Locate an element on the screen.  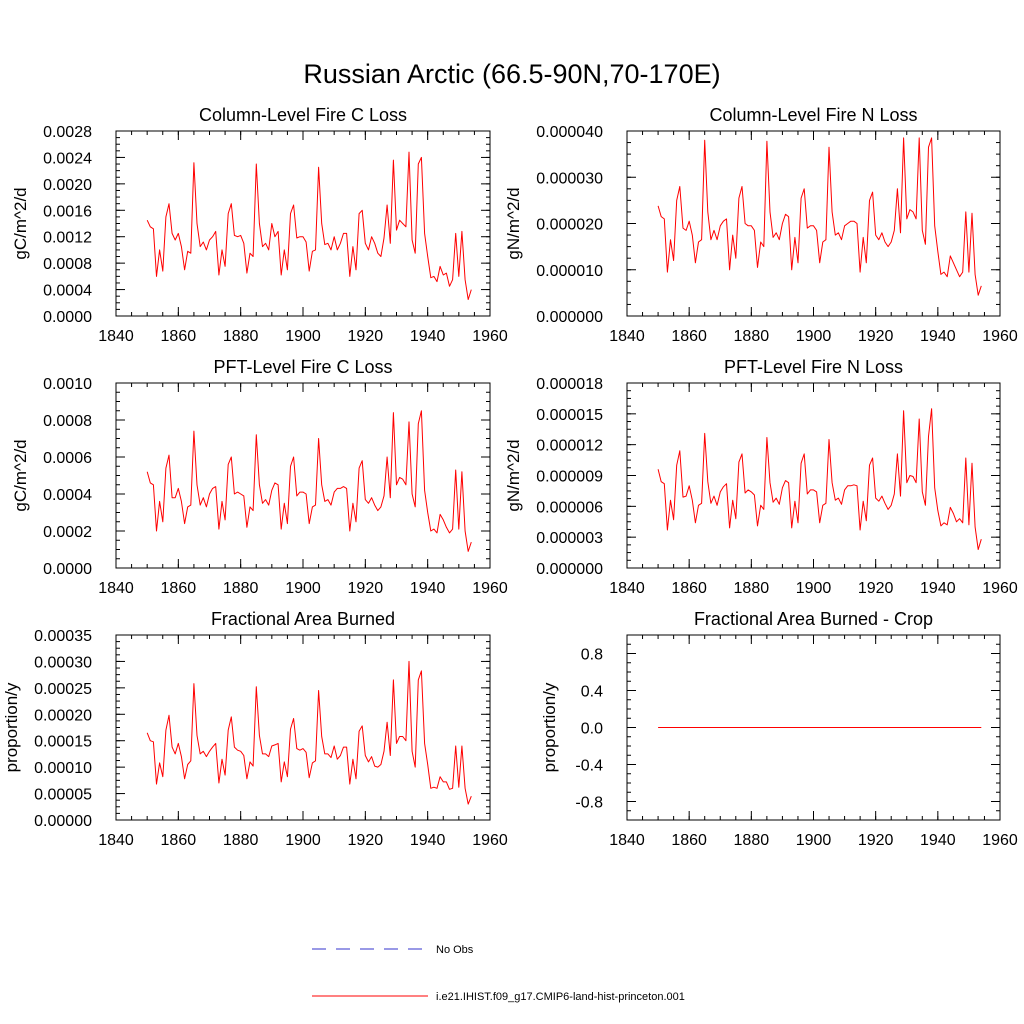
y-tick-label: 0.00005 is located at coordinates (63, 795).